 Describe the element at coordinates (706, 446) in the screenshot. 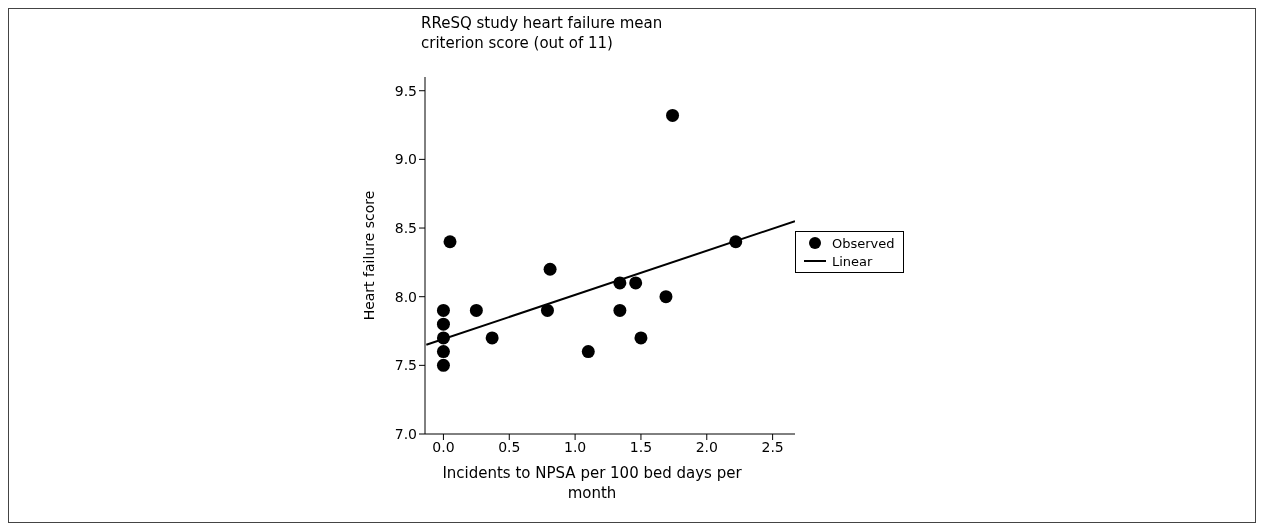

I see `x-tick-label: 2.0` at that location.